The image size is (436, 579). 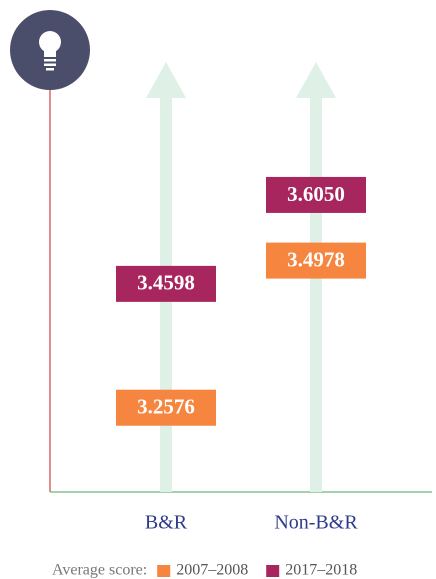 I want to click on data-label: 3.6050, so click(x=316, y=194).